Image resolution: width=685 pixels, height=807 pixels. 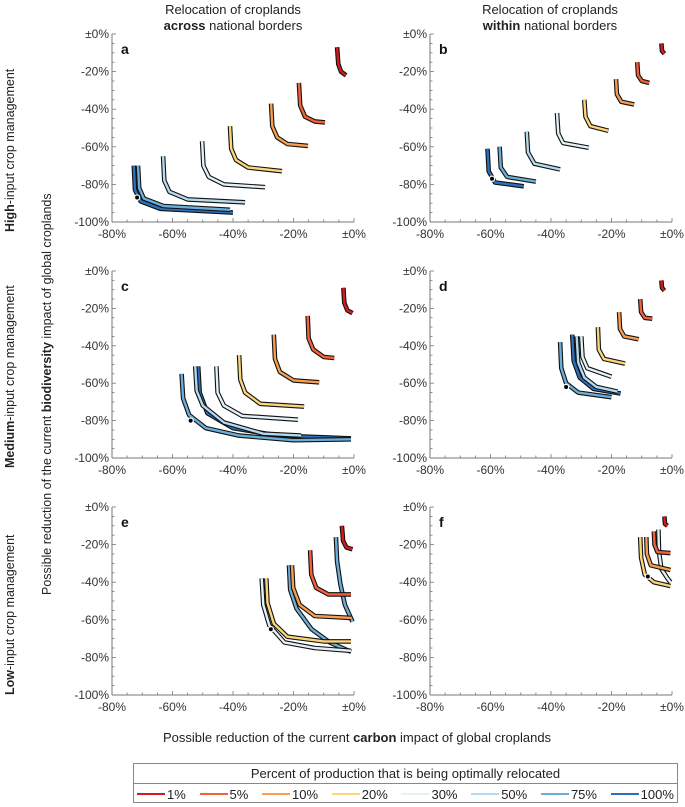 I want to click on legend-items: 1% 5% 10% 20% 30% 50% 75% 100%, so click(x=405, y=794).